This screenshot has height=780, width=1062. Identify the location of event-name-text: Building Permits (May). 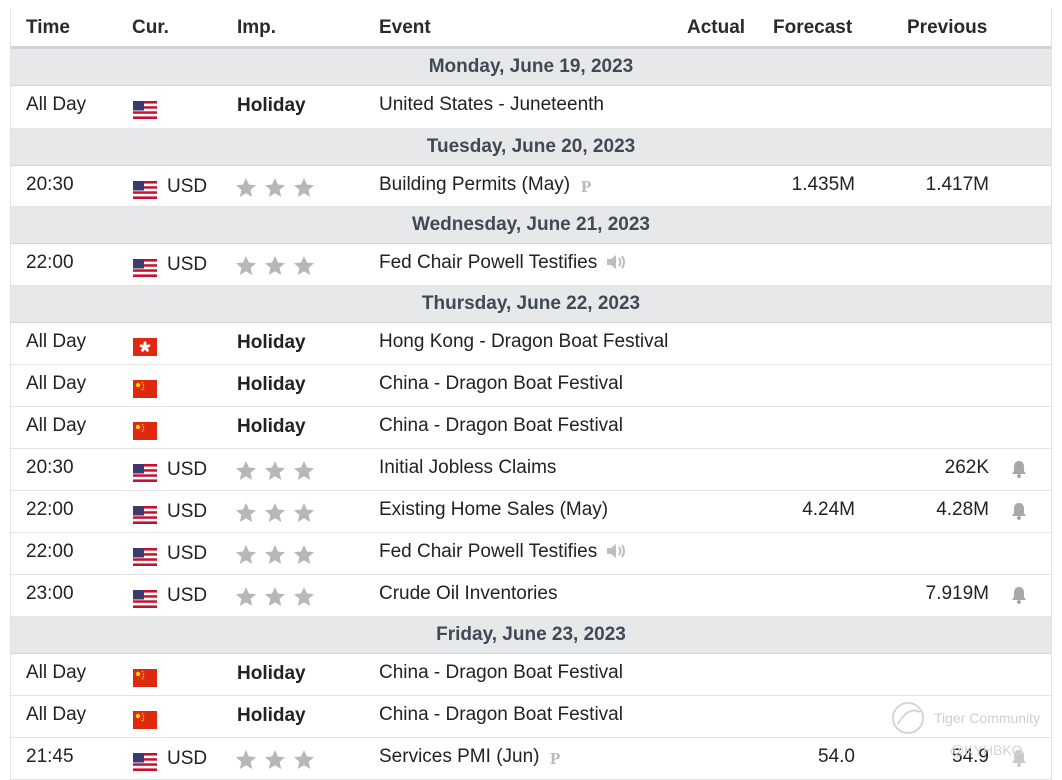
(475, 184).